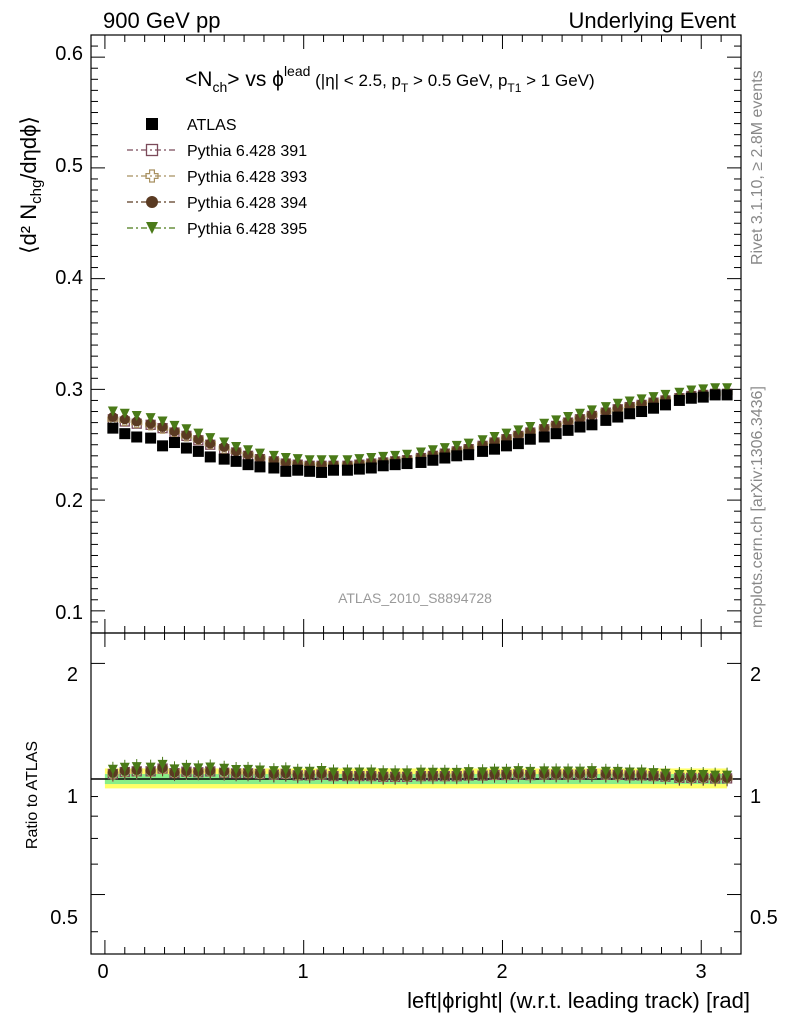  Describe the element at coordinates (247, 203) in the screenshot. I see `legend-label: Pythia 6.428 394` at that location.